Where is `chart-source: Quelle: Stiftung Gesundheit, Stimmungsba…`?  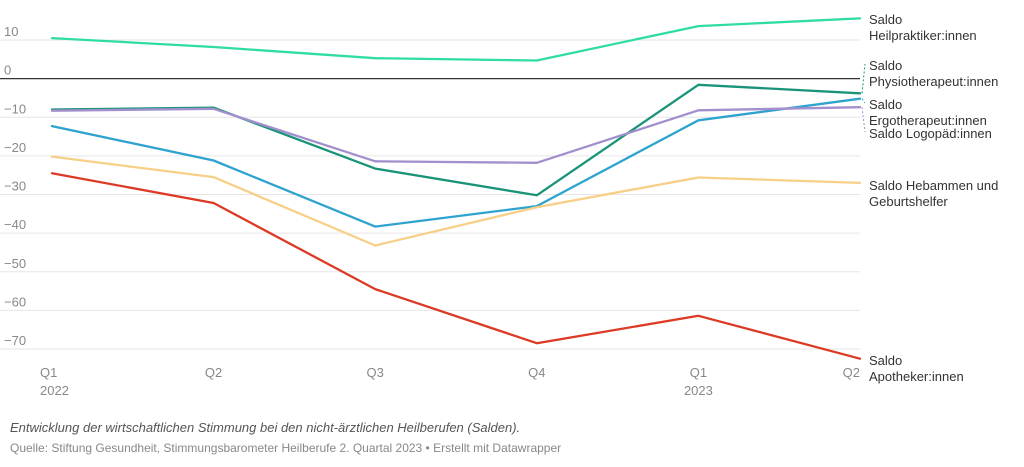
chart-source: Quelle: Stiftung Gesundheit, Stimmungsba… is located at coordinates (286, 448).